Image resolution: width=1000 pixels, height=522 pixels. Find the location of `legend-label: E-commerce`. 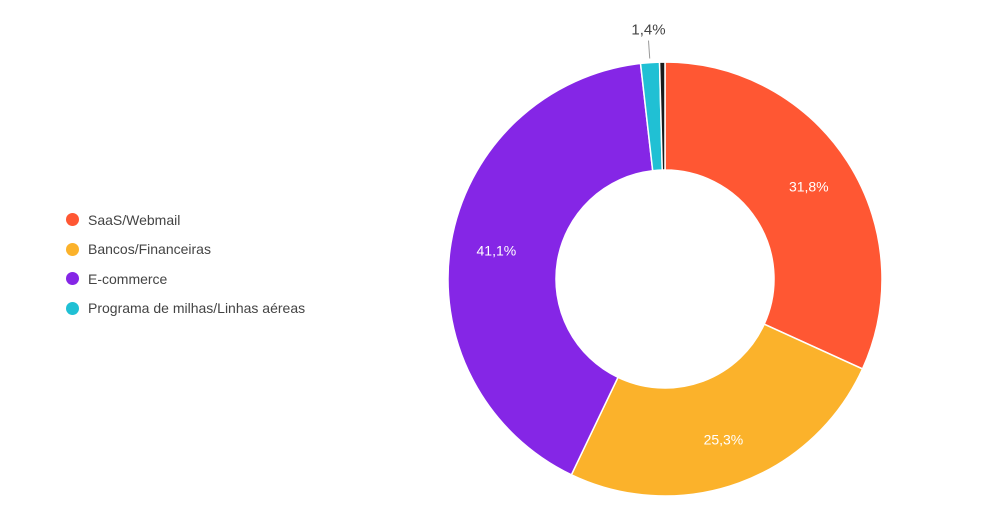

legend-label: E-commerce is located at coordinates (128, 278).